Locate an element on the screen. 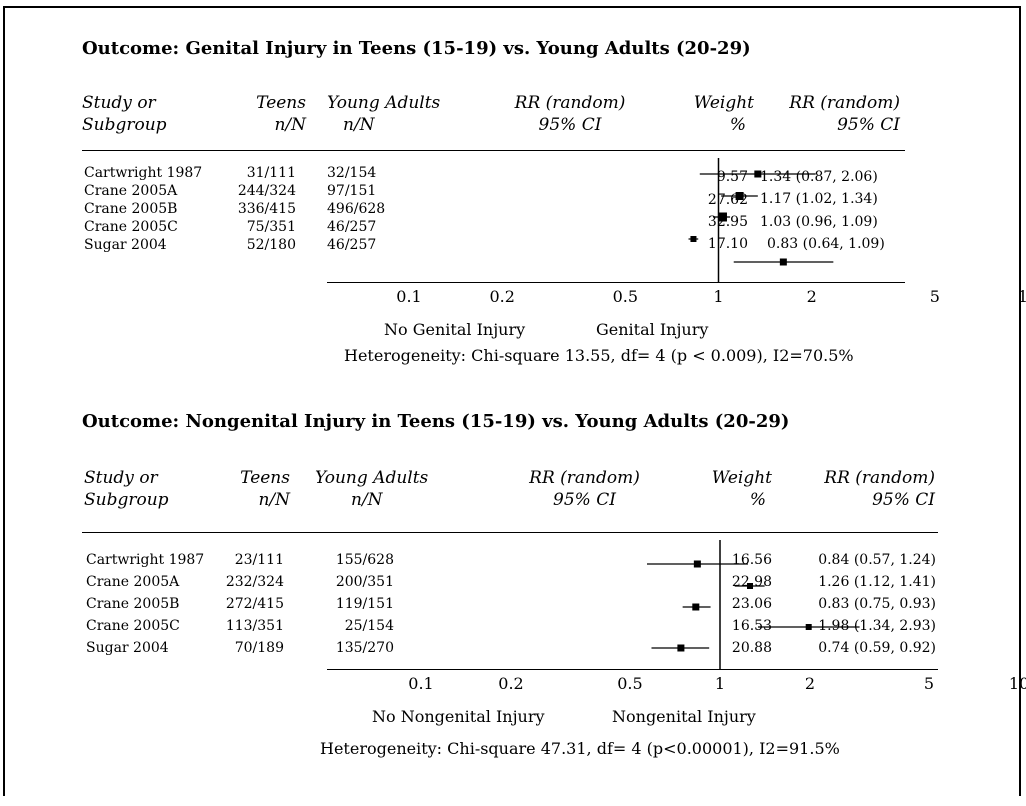 The width and height of the screenshot is (1026, 806). header-adults: Young Adults n/N is located at coordinates (383, 114).